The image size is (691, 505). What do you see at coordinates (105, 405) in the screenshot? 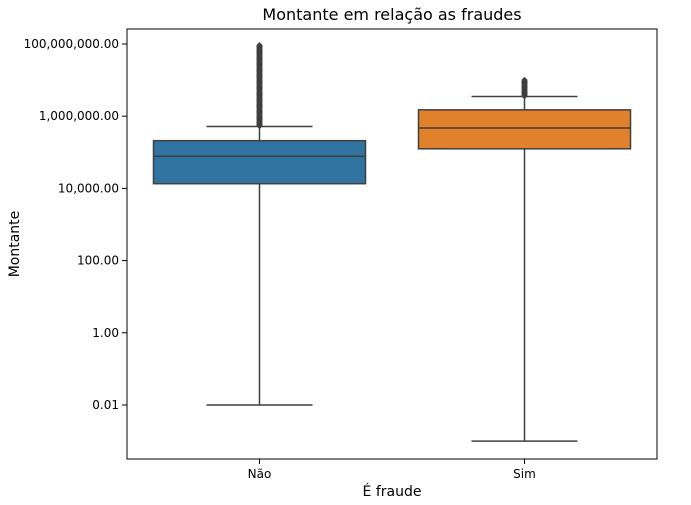
I see `y-tick-label: 0.01` at bounding box center [105, 405].